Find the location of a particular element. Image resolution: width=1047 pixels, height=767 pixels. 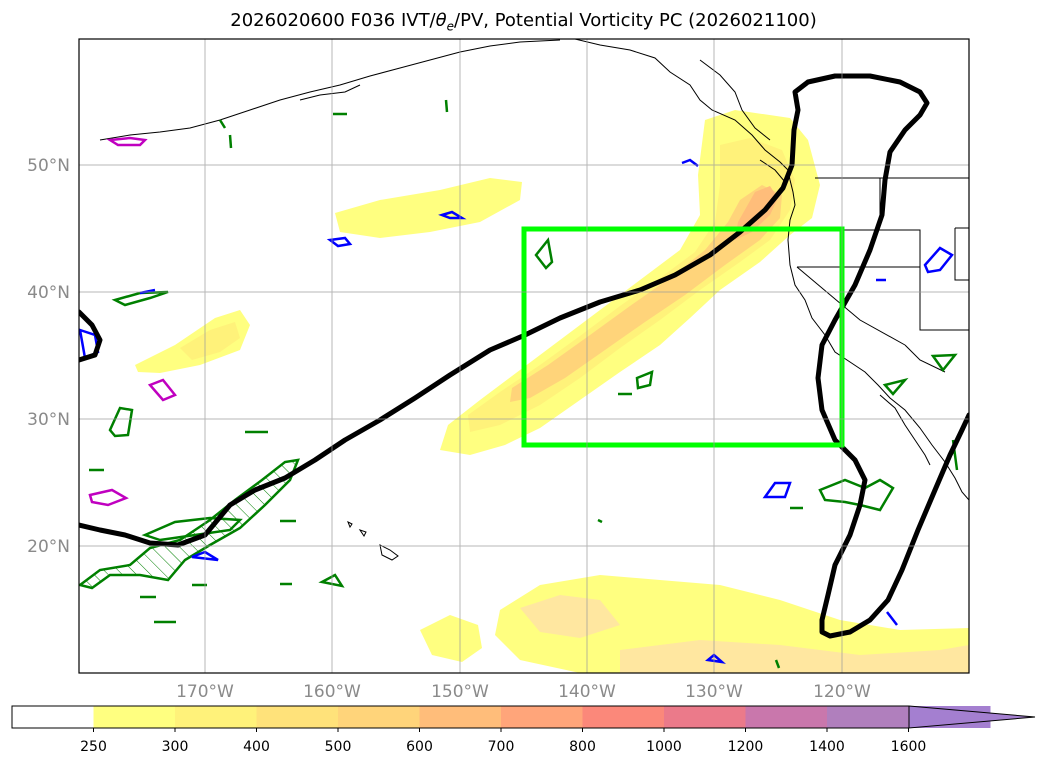

colorbar-tick-label: 300 is located at coordinates (175, 747).